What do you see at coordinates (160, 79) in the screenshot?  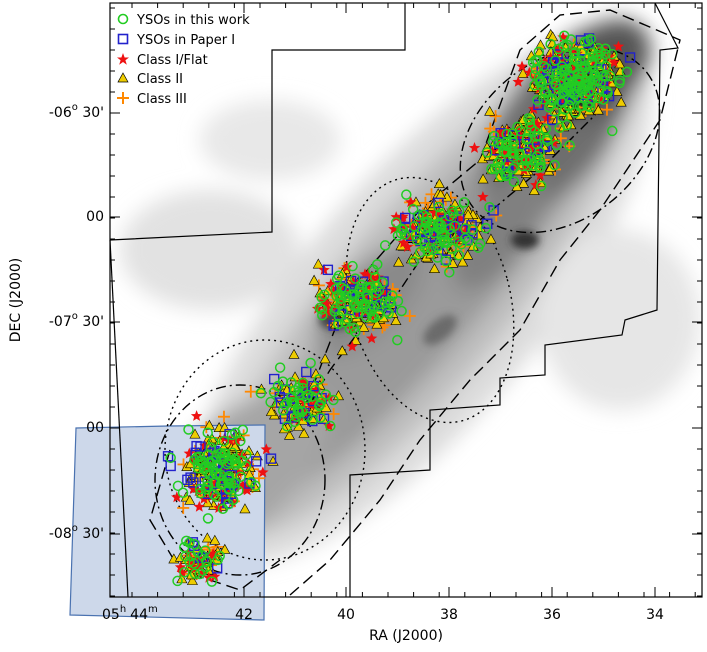 I see `legend-label: Class II` at bounding box center [160, 79].